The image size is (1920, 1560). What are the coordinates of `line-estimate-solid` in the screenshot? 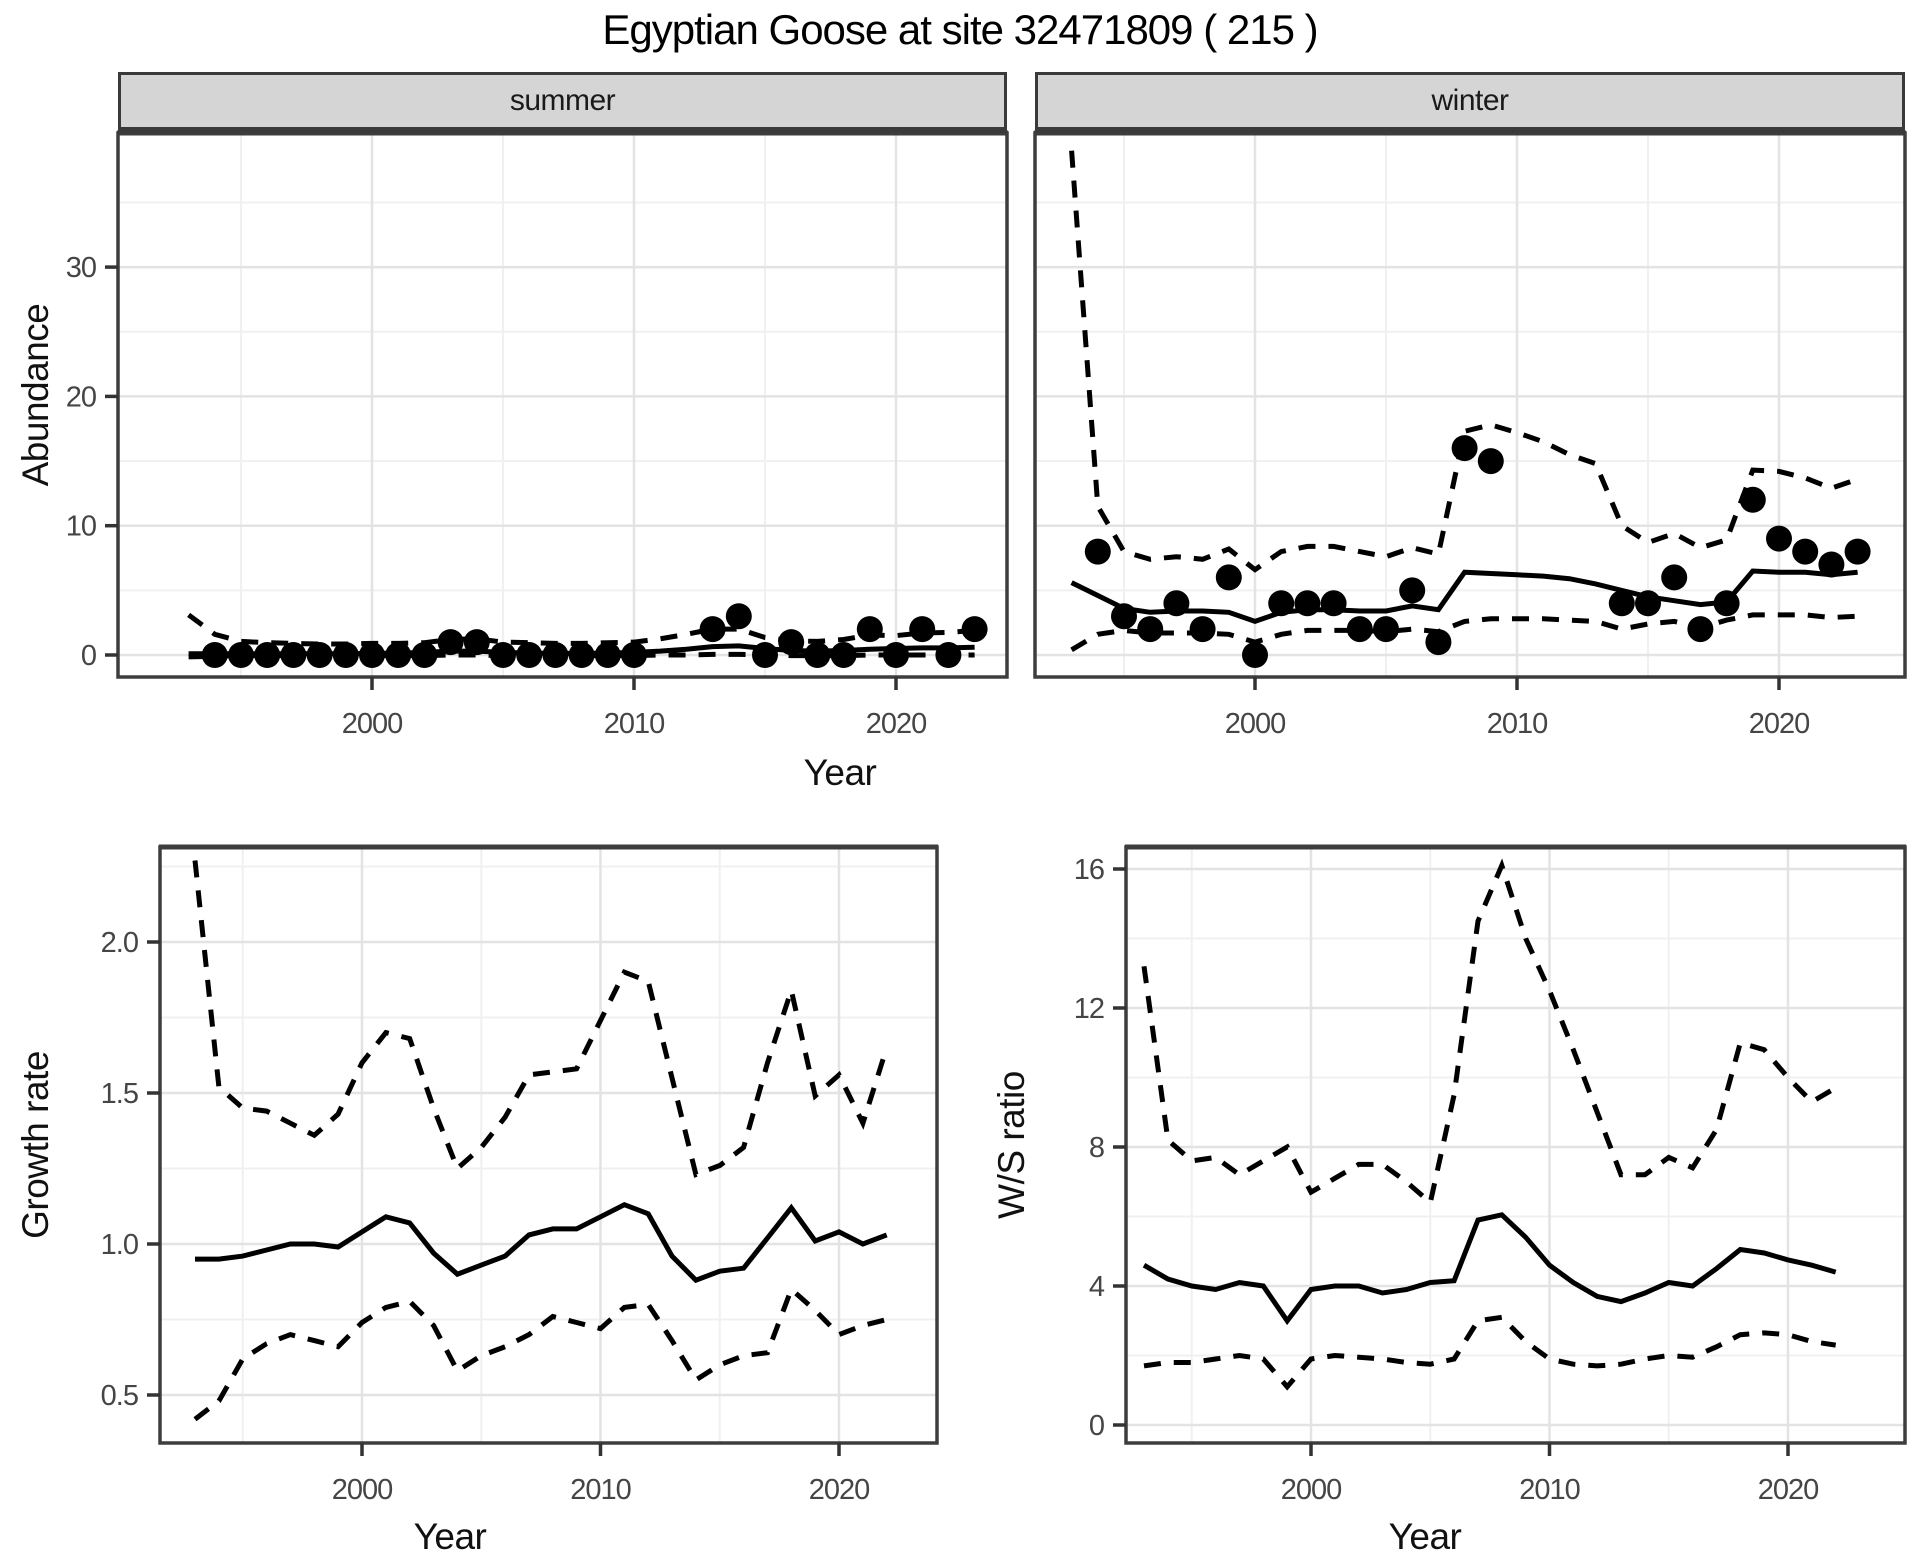 It's located at (541, 1242).